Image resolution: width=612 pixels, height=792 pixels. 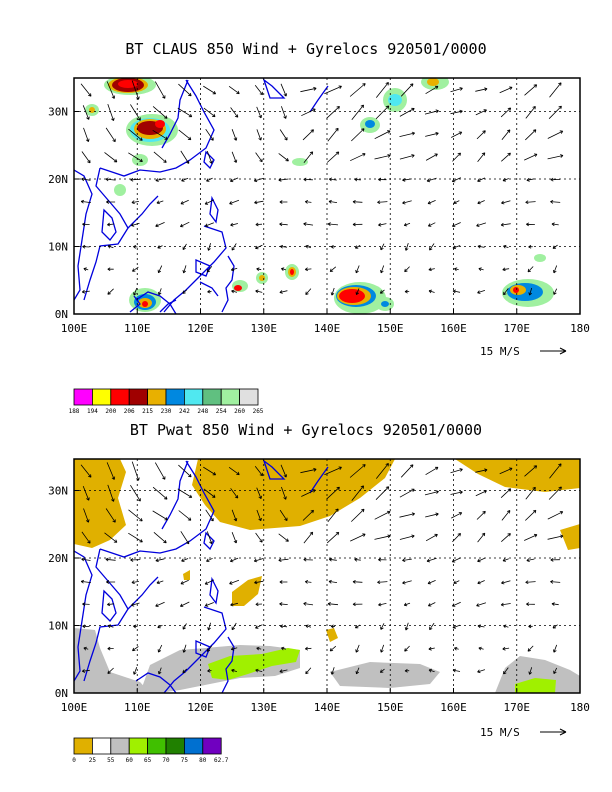 What do you see at coordinates (580, 328) in the screenshot?
I see `x-tick-label: 180` at bounding box center [580, 328].